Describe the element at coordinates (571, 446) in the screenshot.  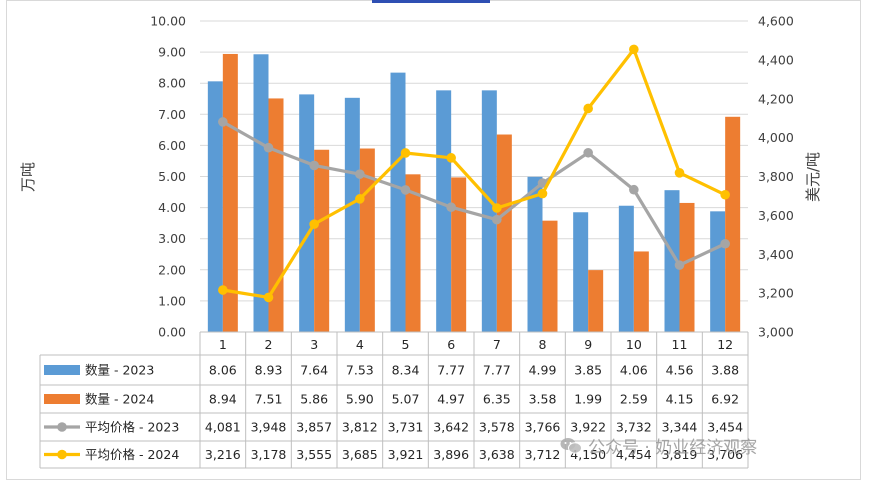
I see `wechat-icon` at that location.